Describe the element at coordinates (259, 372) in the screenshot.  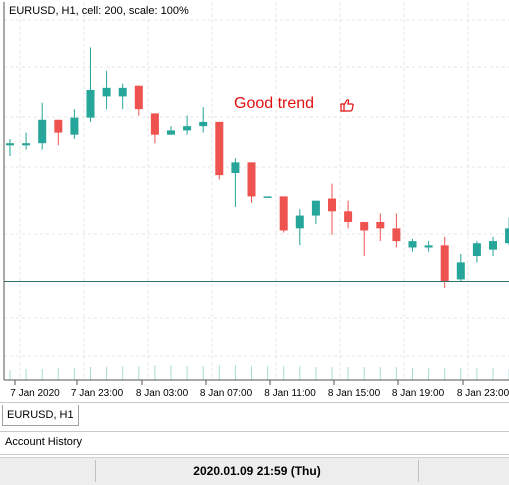
I see `volume-layer` at that location.